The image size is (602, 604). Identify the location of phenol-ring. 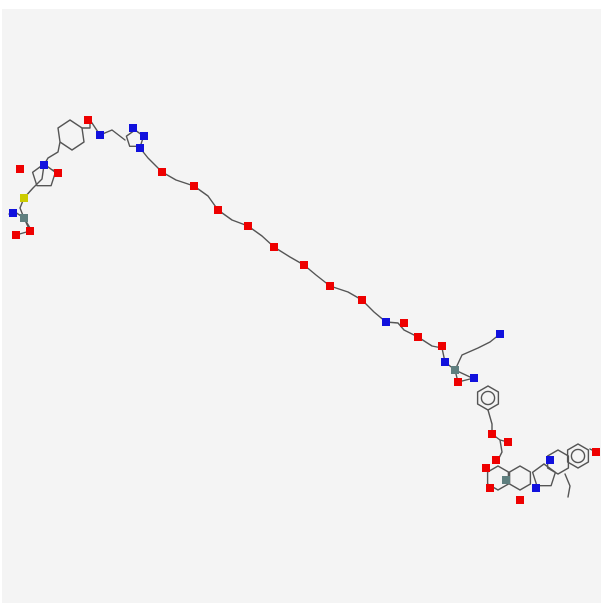
(578, 456).